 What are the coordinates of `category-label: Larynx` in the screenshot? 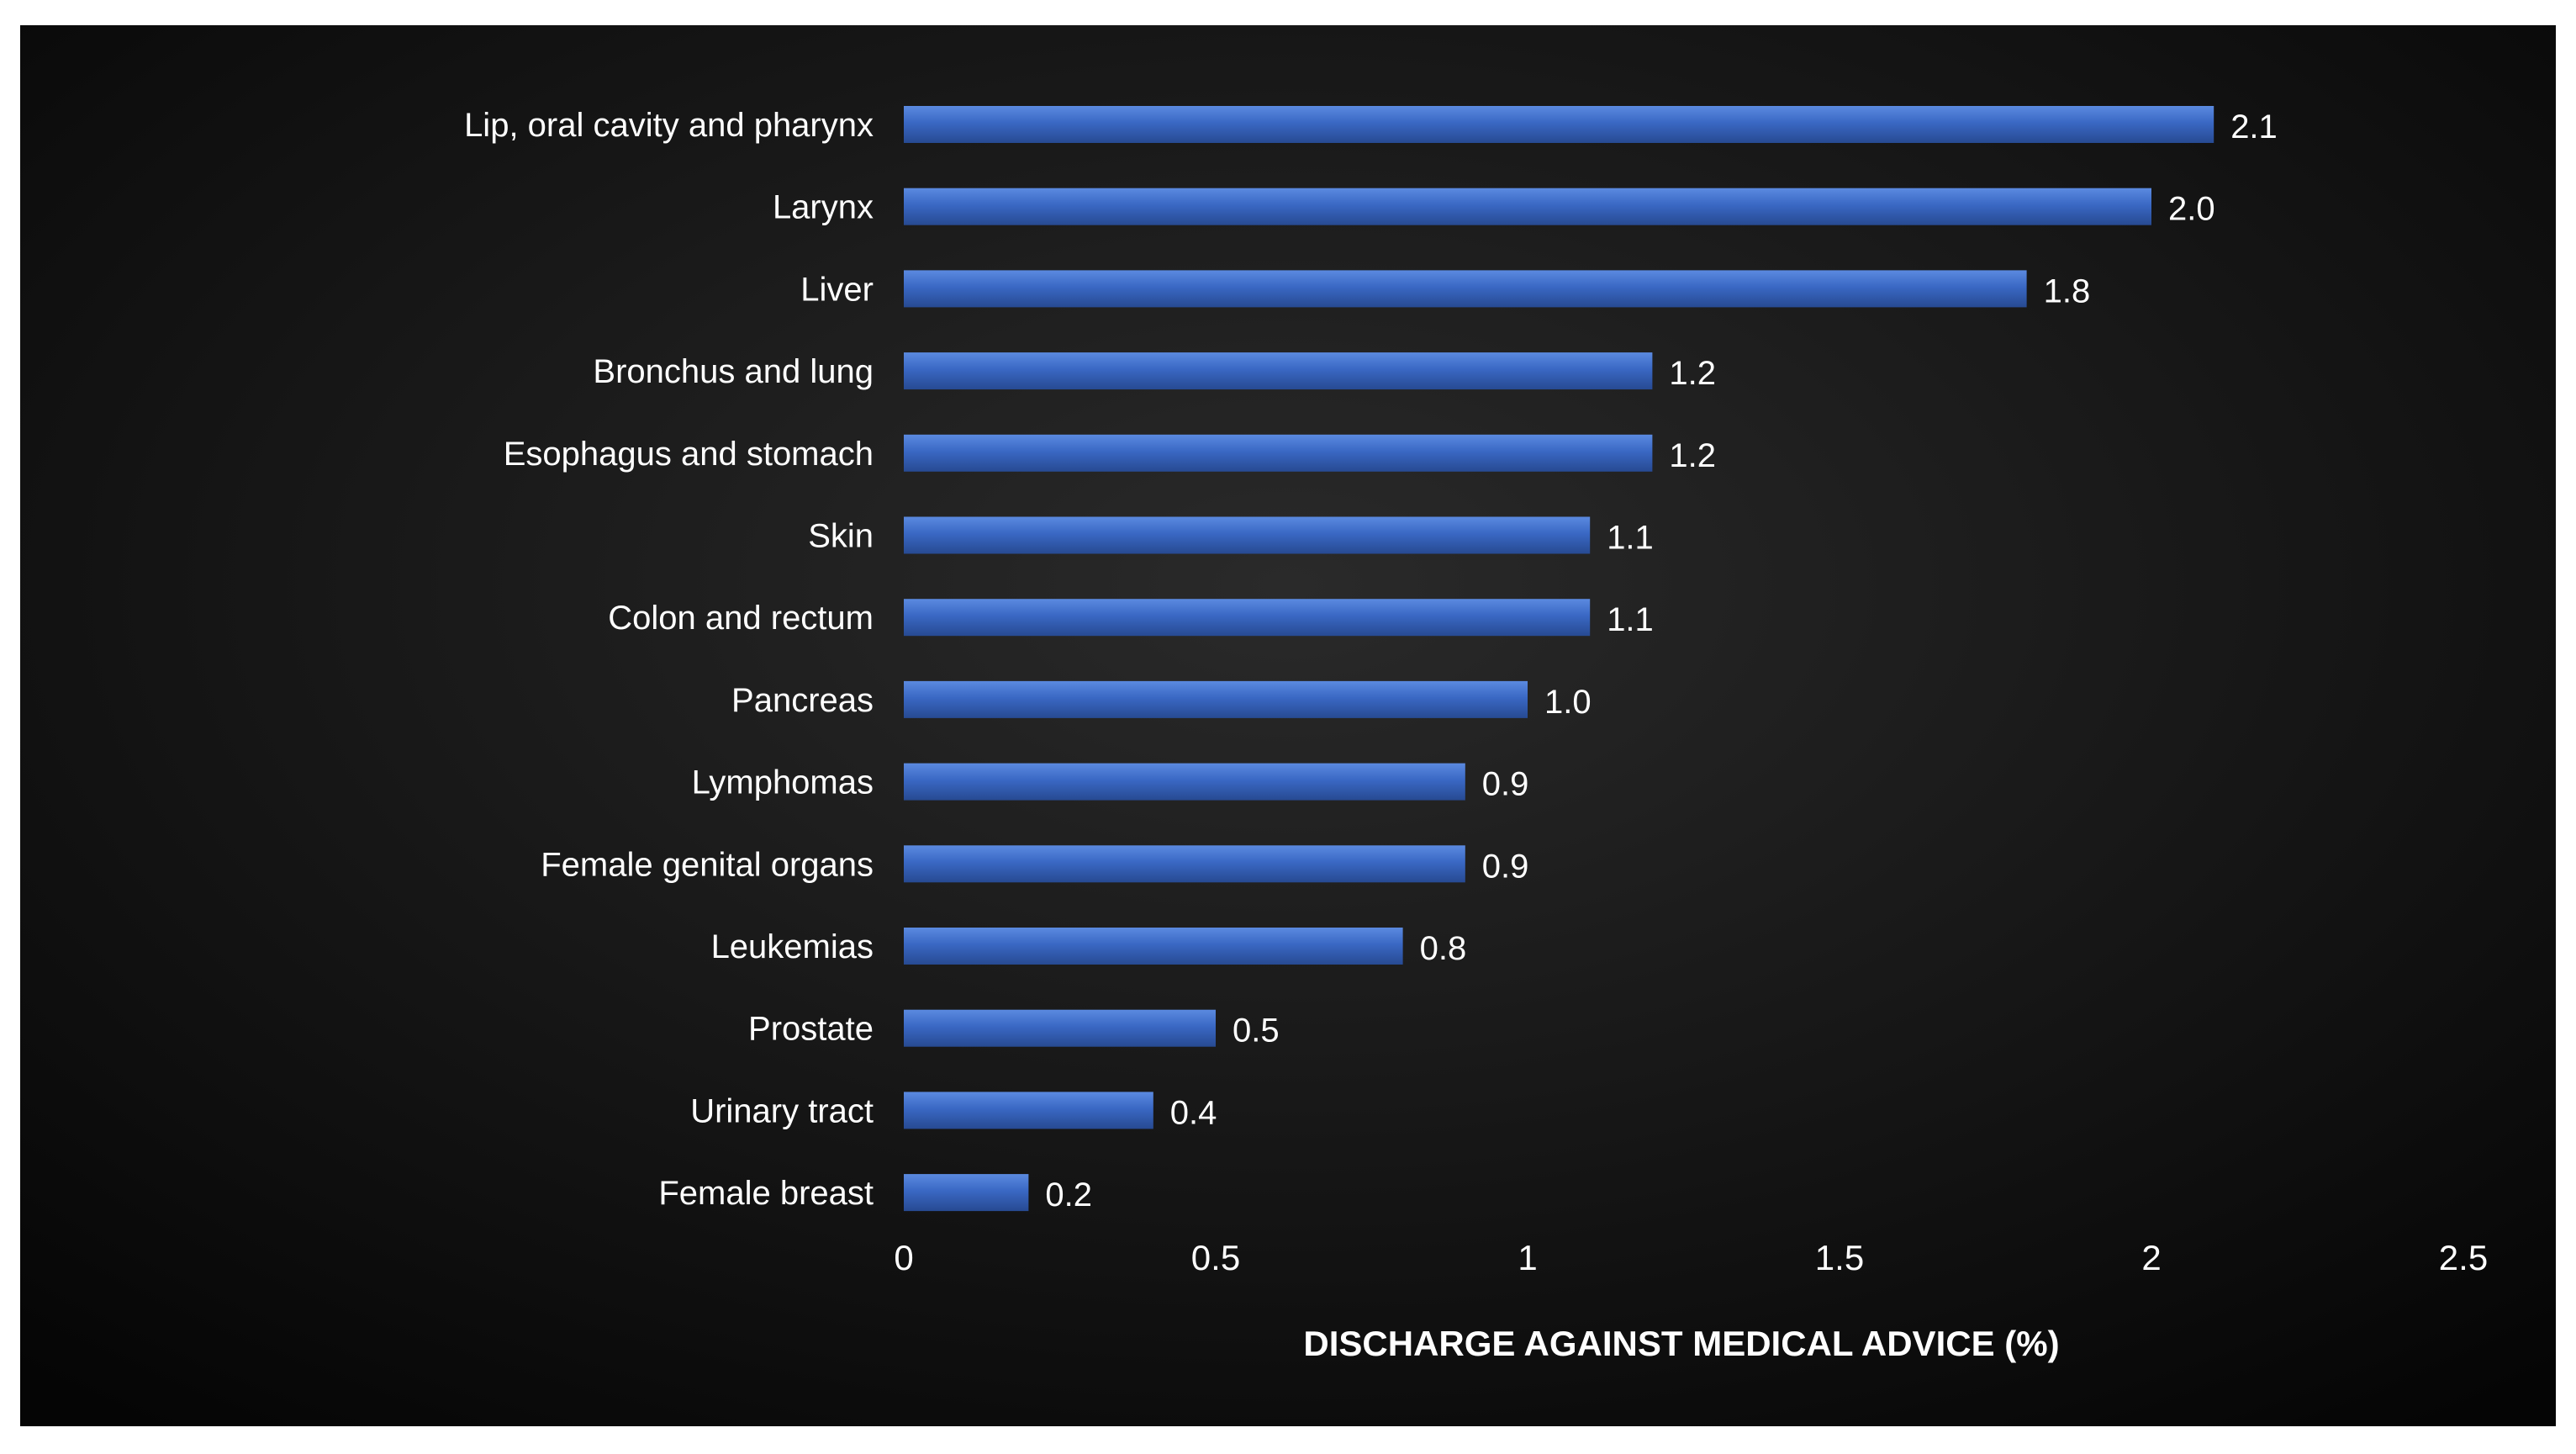 It's located at (823, 207).